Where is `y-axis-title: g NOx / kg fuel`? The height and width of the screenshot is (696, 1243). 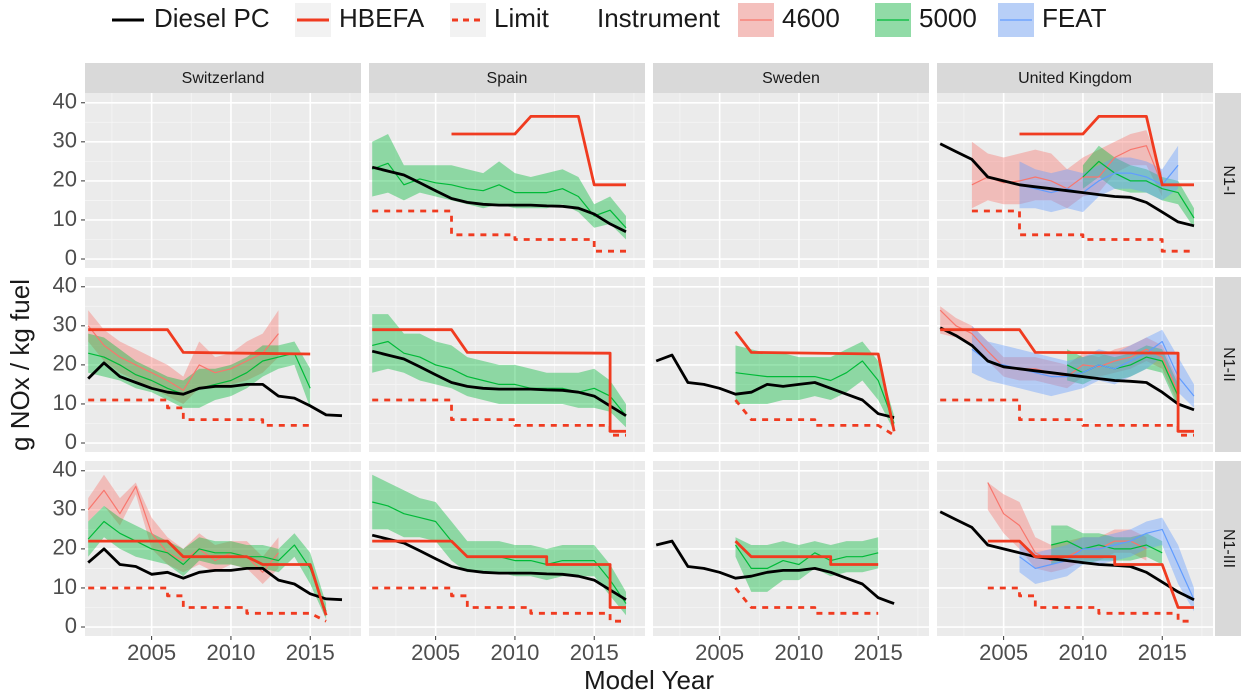 y-axis-title: g NOx / kg fuel is located at coordinates (20, 365).